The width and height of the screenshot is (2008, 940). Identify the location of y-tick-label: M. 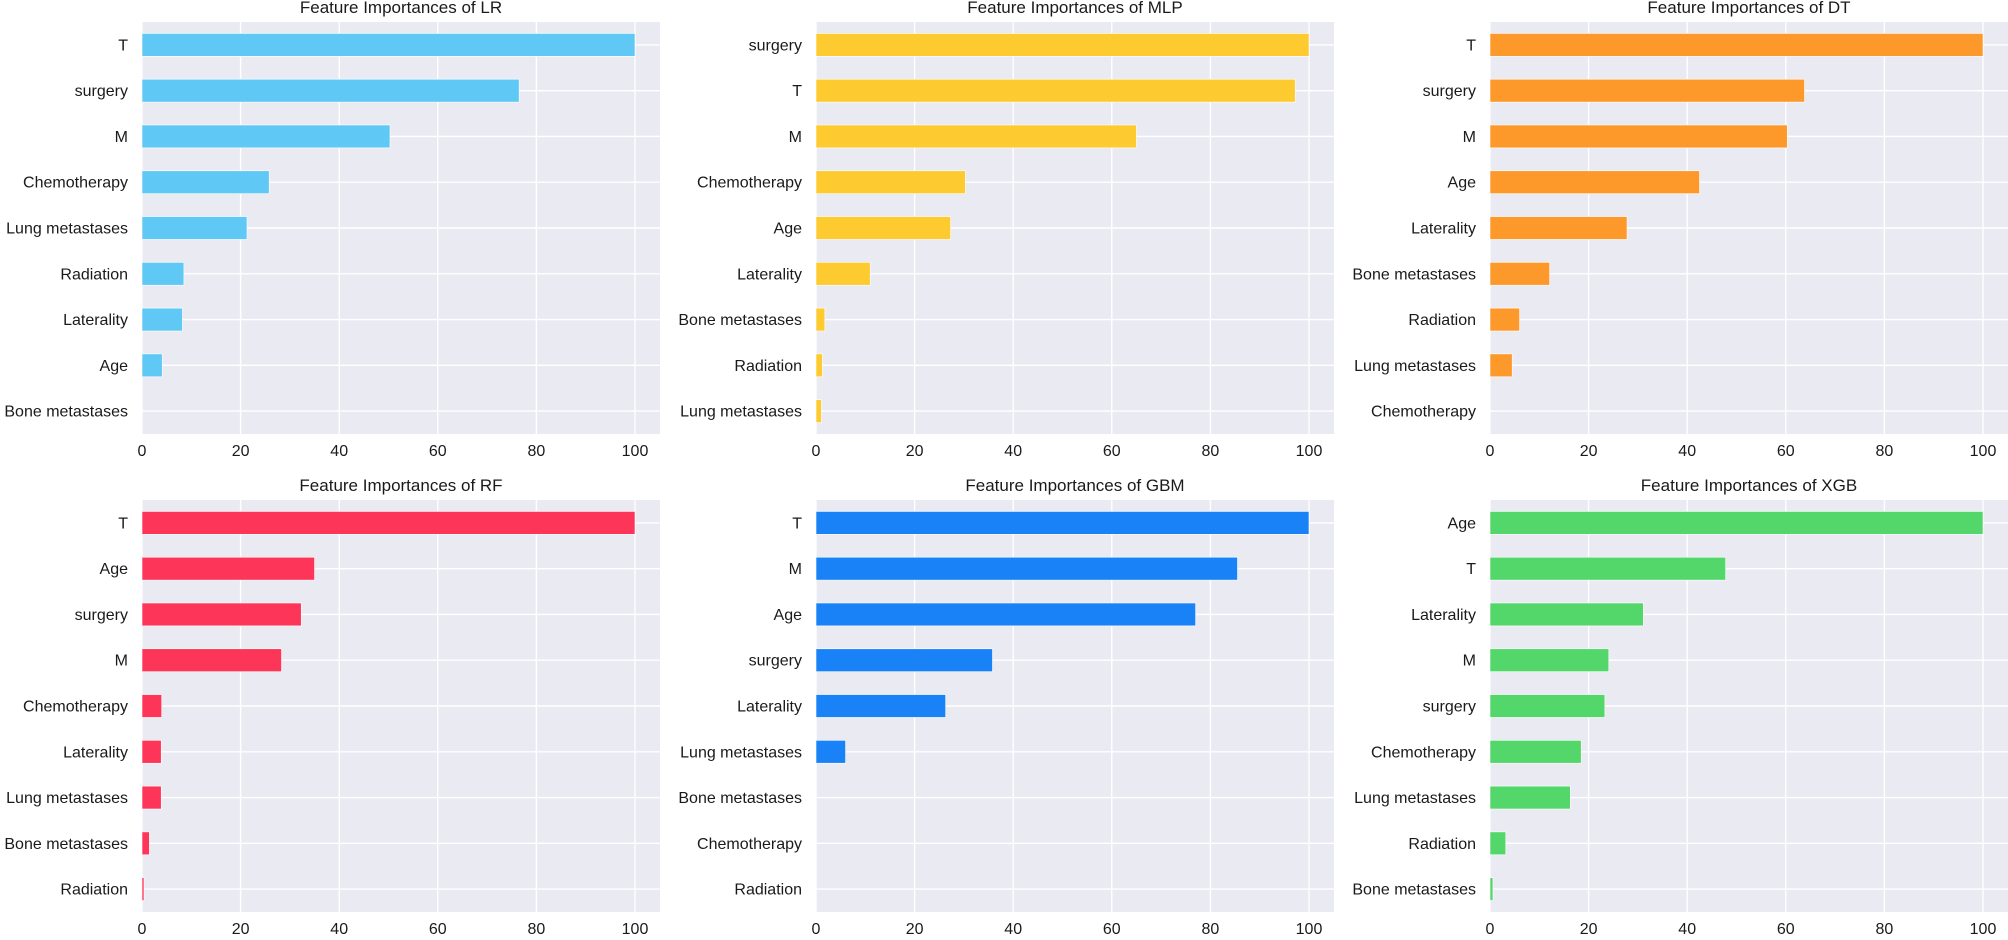
(1469, 661).